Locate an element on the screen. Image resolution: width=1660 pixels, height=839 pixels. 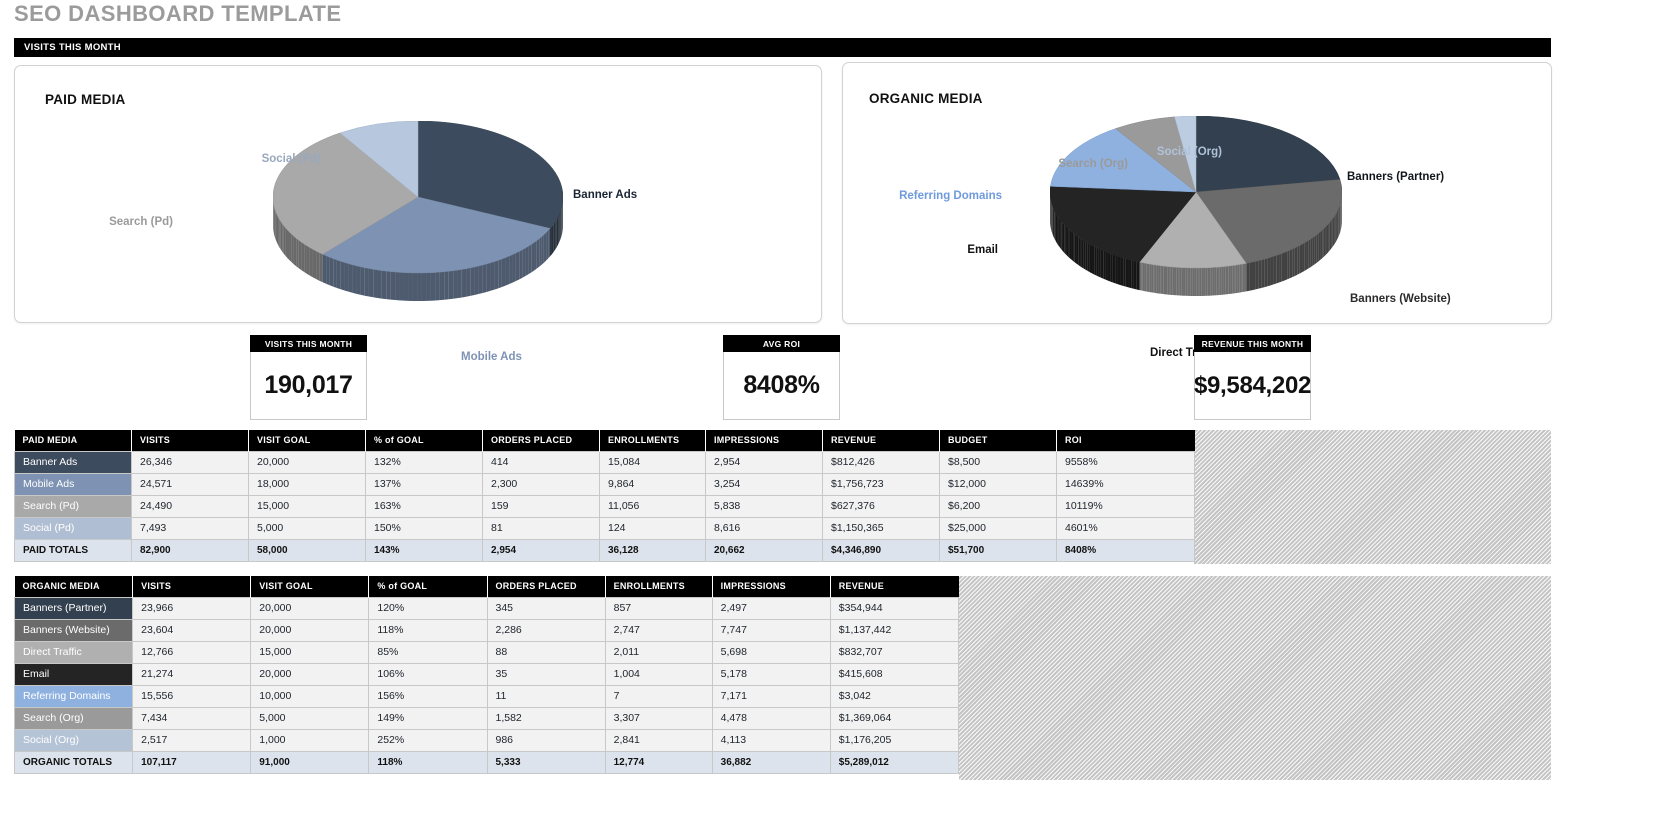
paid-cell: $812,426 is located at coordinates (881, 462).